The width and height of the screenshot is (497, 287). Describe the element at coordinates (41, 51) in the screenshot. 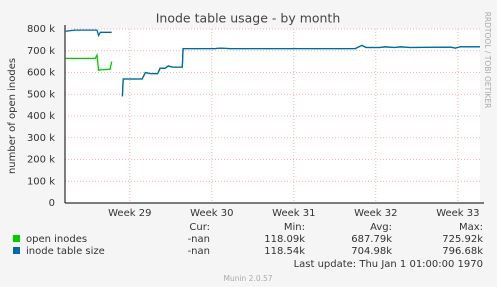

I see `y-tick-label: 700 k` at that location.